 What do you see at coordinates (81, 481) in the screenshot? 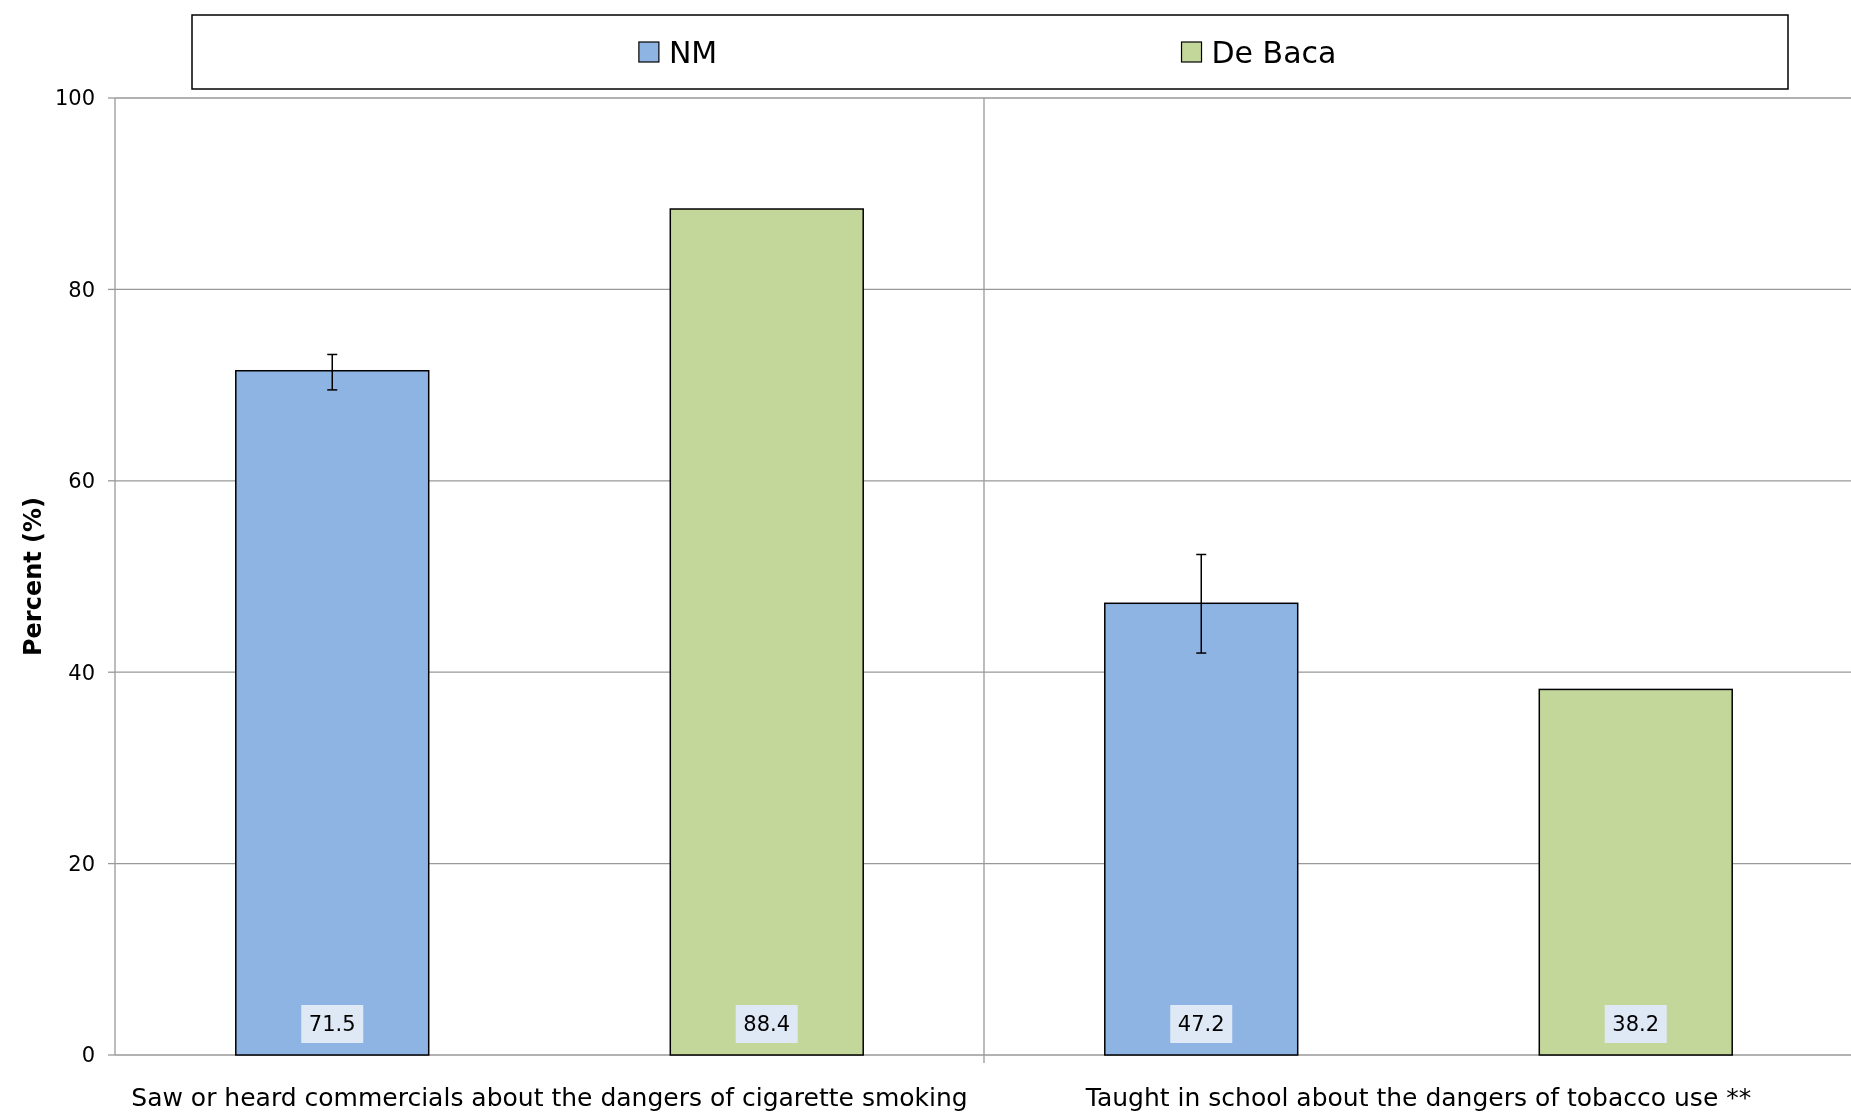
I see `y-tick-label: 60` at bounding box center [81, 481].